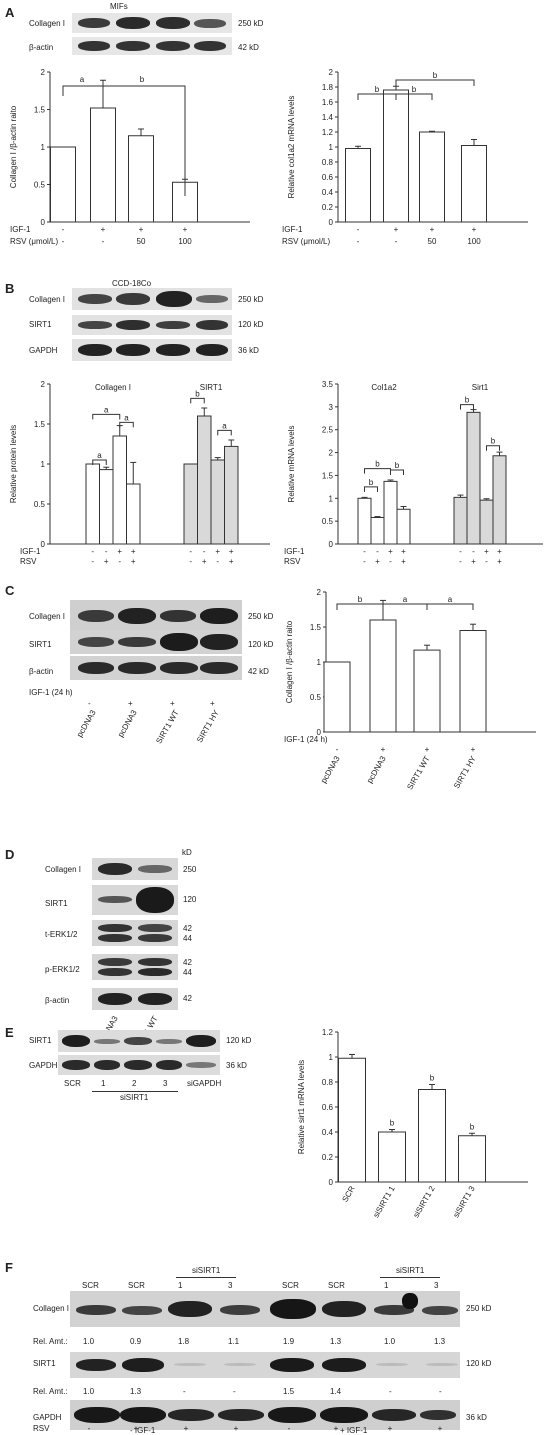 This screenshot has height=1435, width=551. I want to click on b2-group-title: Col1a2, so click(384, 387).